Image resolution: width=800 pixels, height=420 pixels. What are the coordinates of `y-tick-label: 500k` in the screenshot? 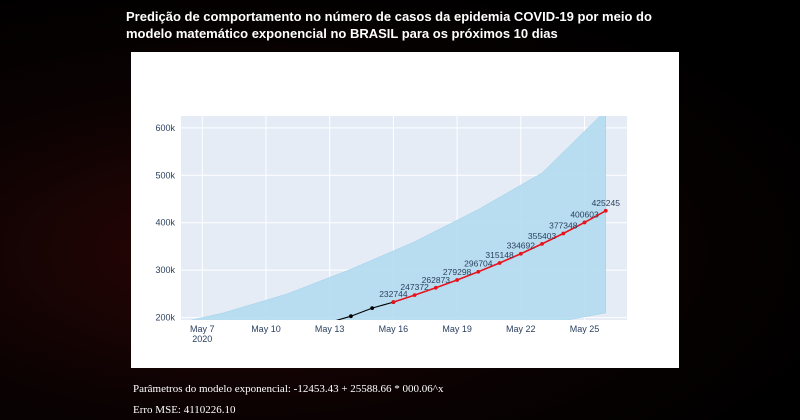 It's located at (165, 175).